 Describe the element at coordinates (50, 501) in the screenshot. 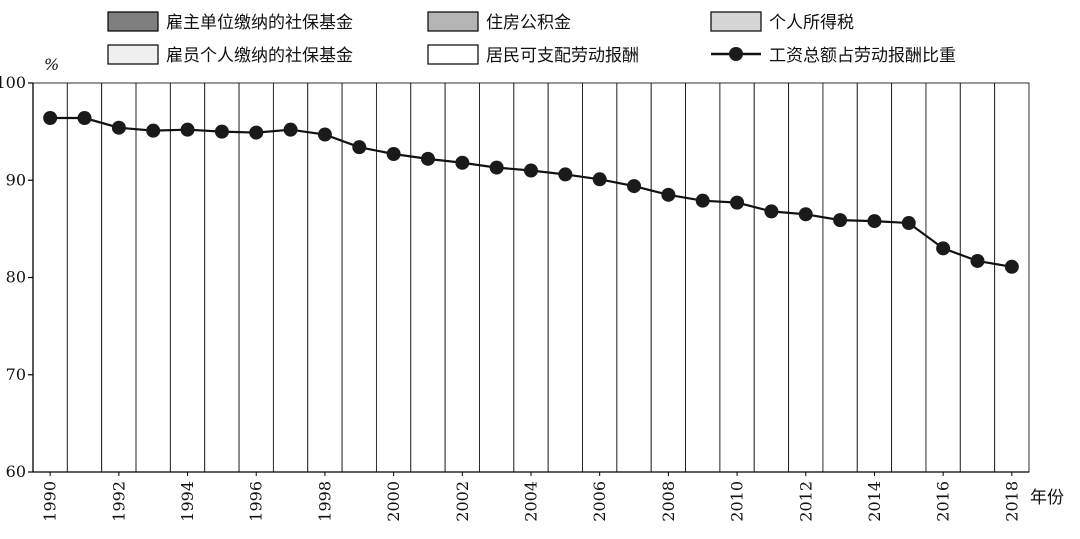

I see `x-tick-label-1990: 1990` at that location.